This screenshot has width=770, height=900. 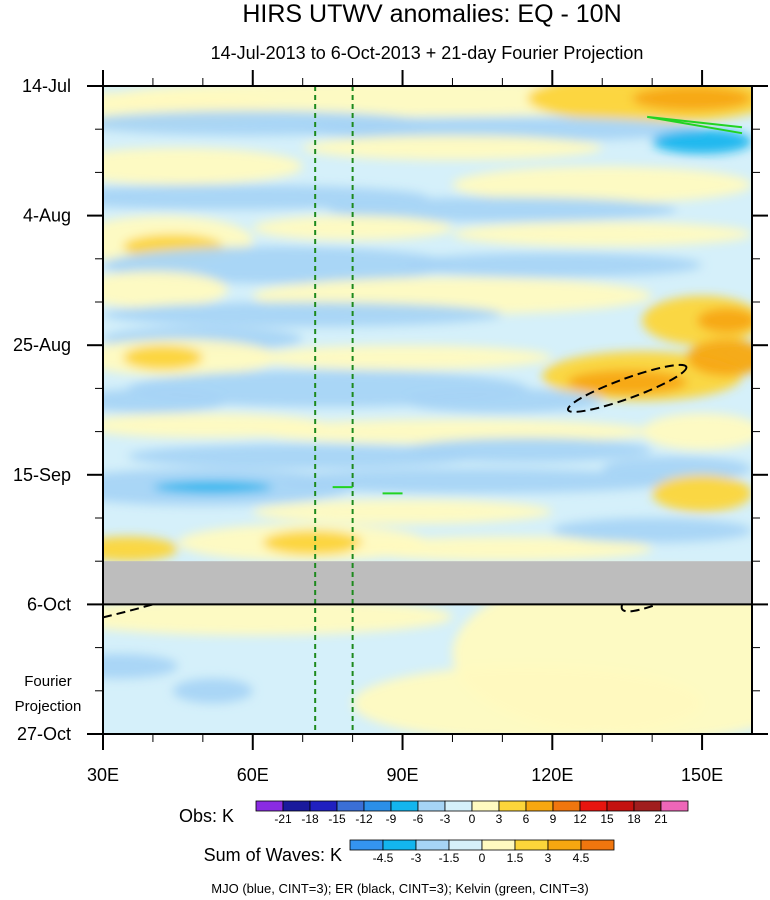 I want to click on waves-level-label: 1.5, so click(x=515, y=858).